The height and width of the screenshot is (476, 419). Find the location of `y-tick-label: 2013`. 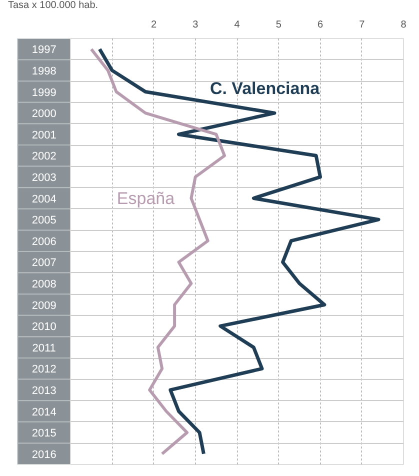

y-tick-label: 2013 is located at coordinates (44, 390).